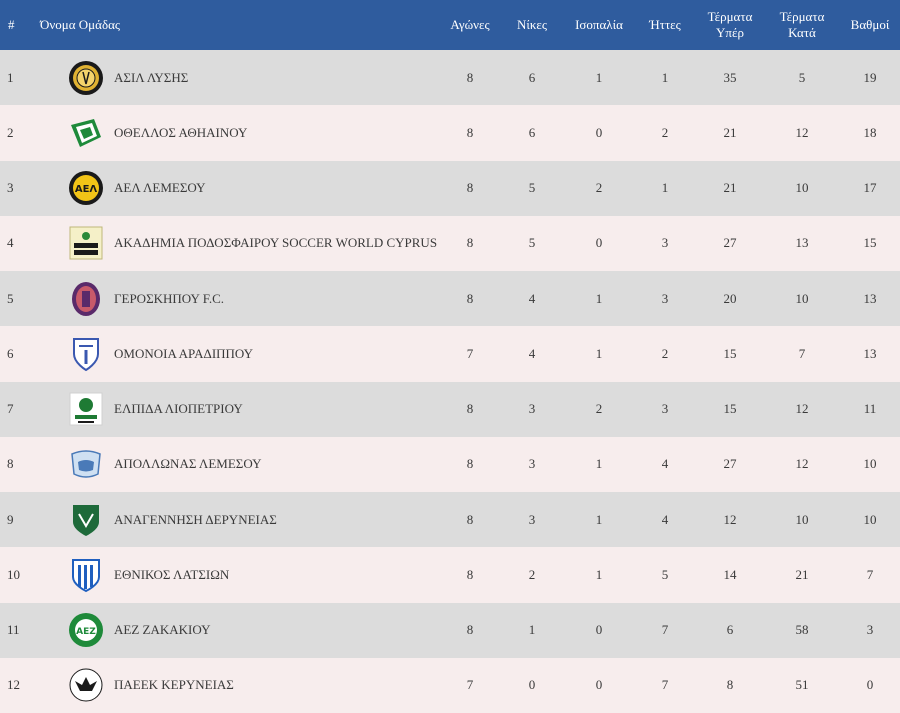 Image resolution: width=900 pixels, height=713 pixels. I want to click on points-cell: 19, so click(870, 77).